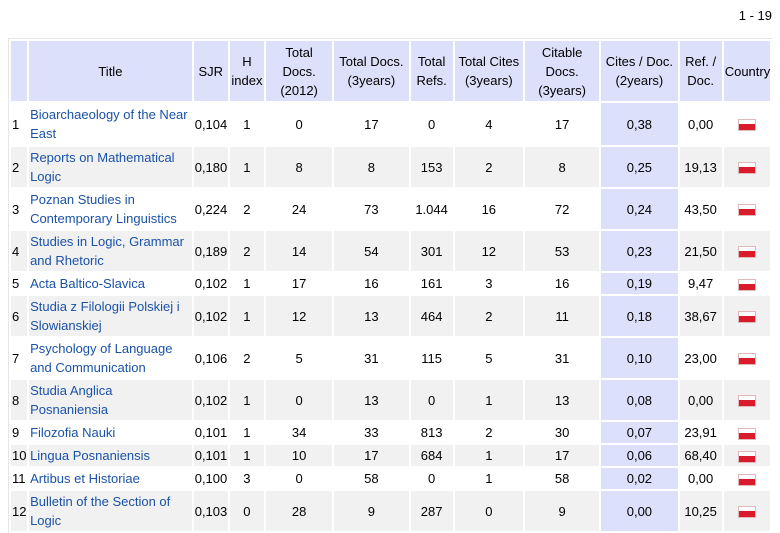  What do you see at coordinates (246, 71) in the screenshot?
I see `col-header-h-index: H index` at bounding box center [246, 71].